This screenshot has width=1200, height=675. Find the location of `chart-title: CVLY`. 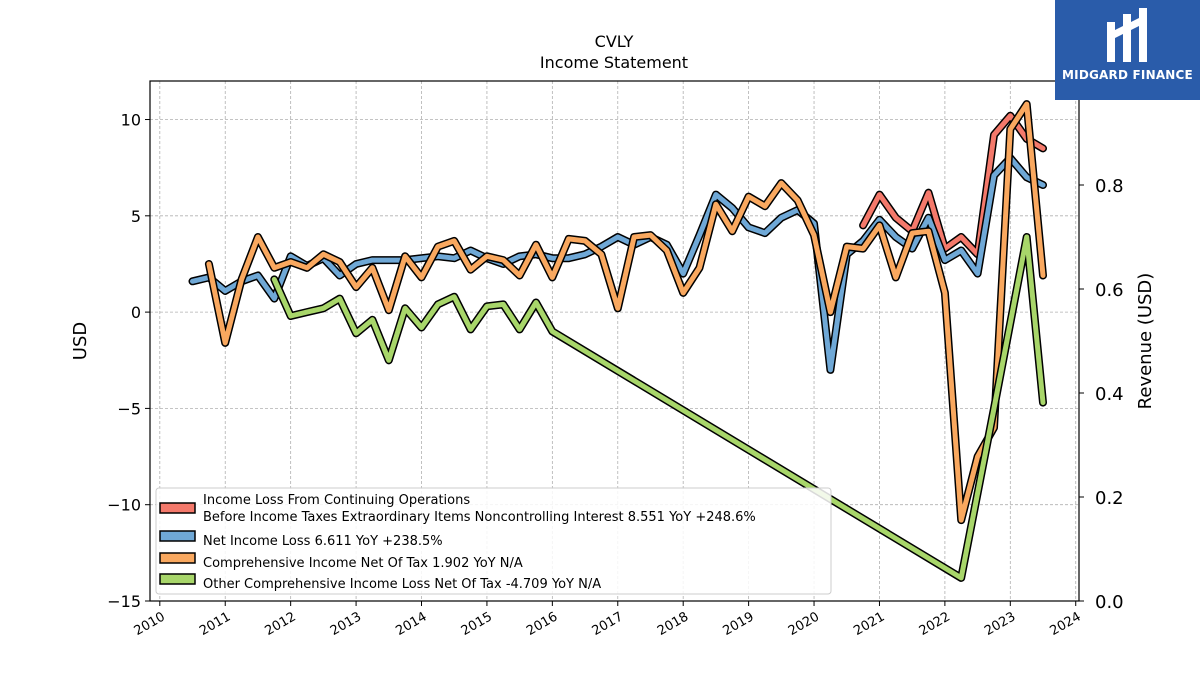

chart-title: CVLY is located at coordinates (614, 41).